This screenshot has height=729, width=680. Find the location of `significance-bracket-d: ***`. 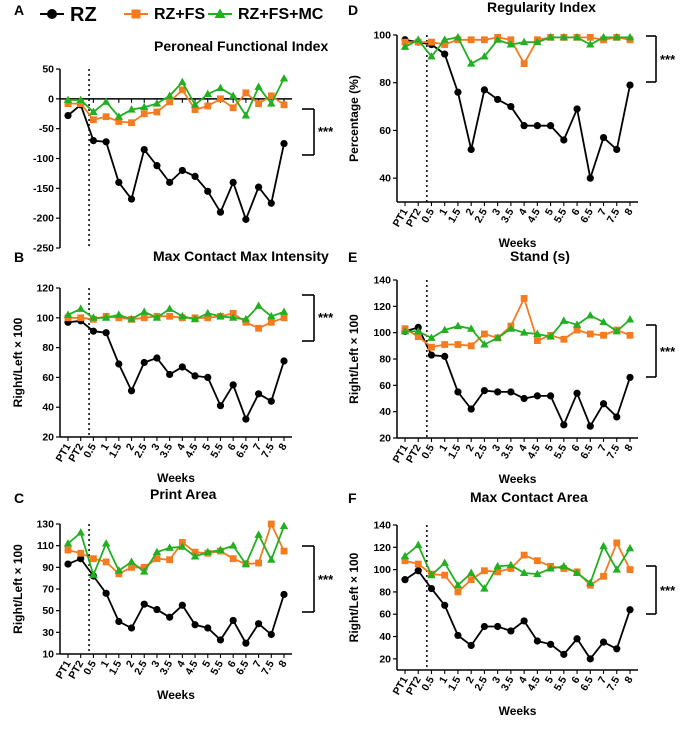

significance-bracket-d: *** is located at coordinates (661, 59).